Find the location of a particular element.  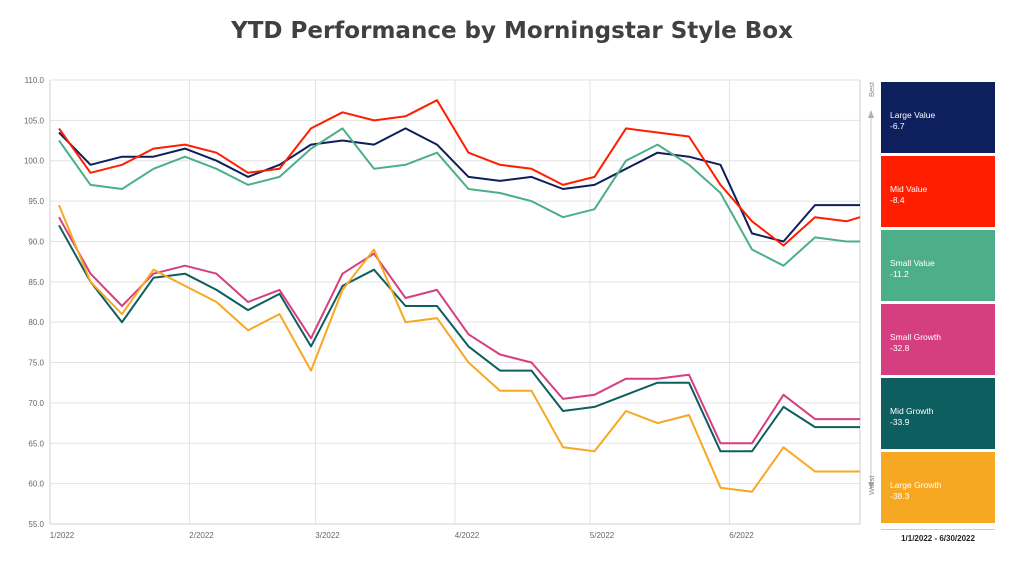

legend-name: Large Growth is located at coordinates (916, 485).